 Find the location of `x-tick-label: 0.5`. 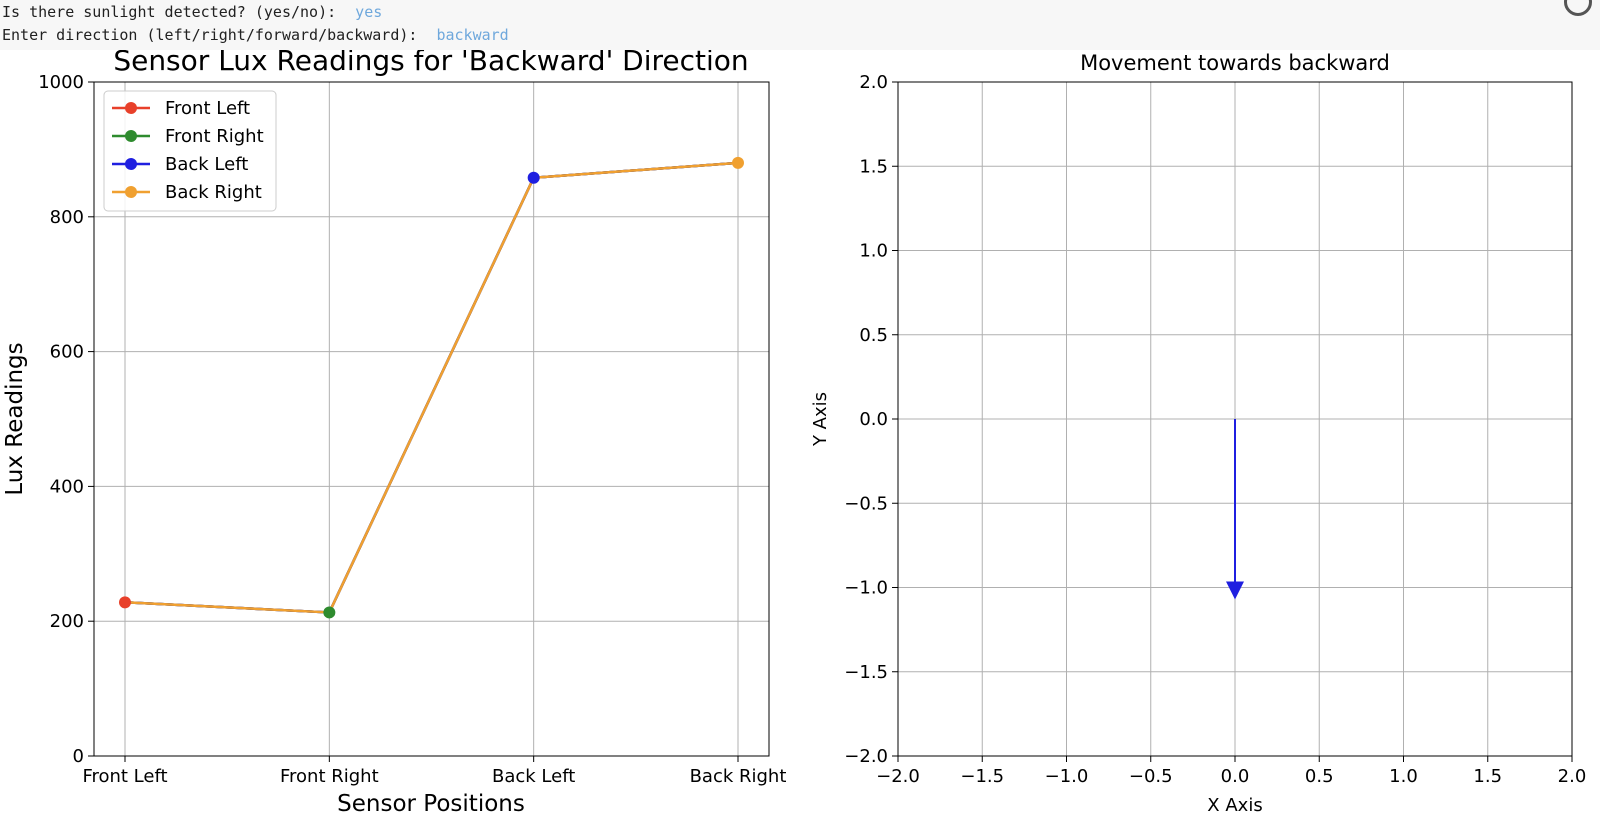

x-tick-label: 0.5 is located at coordinates (1319, 776).